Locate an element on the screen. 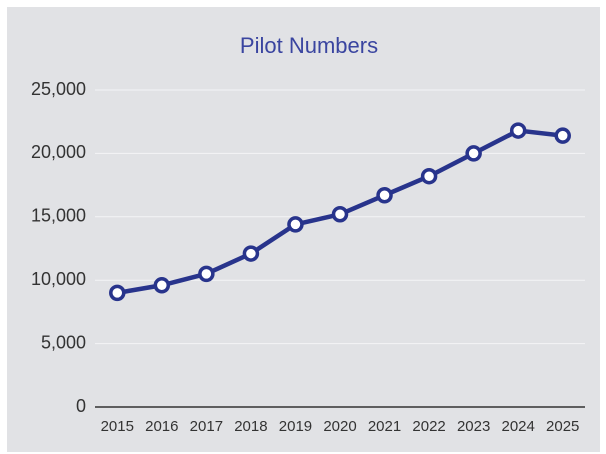 Image resolution: width=606 pixels, height=454 pixels. x-tick-label: 2023 is located at coordinates (473, 426).